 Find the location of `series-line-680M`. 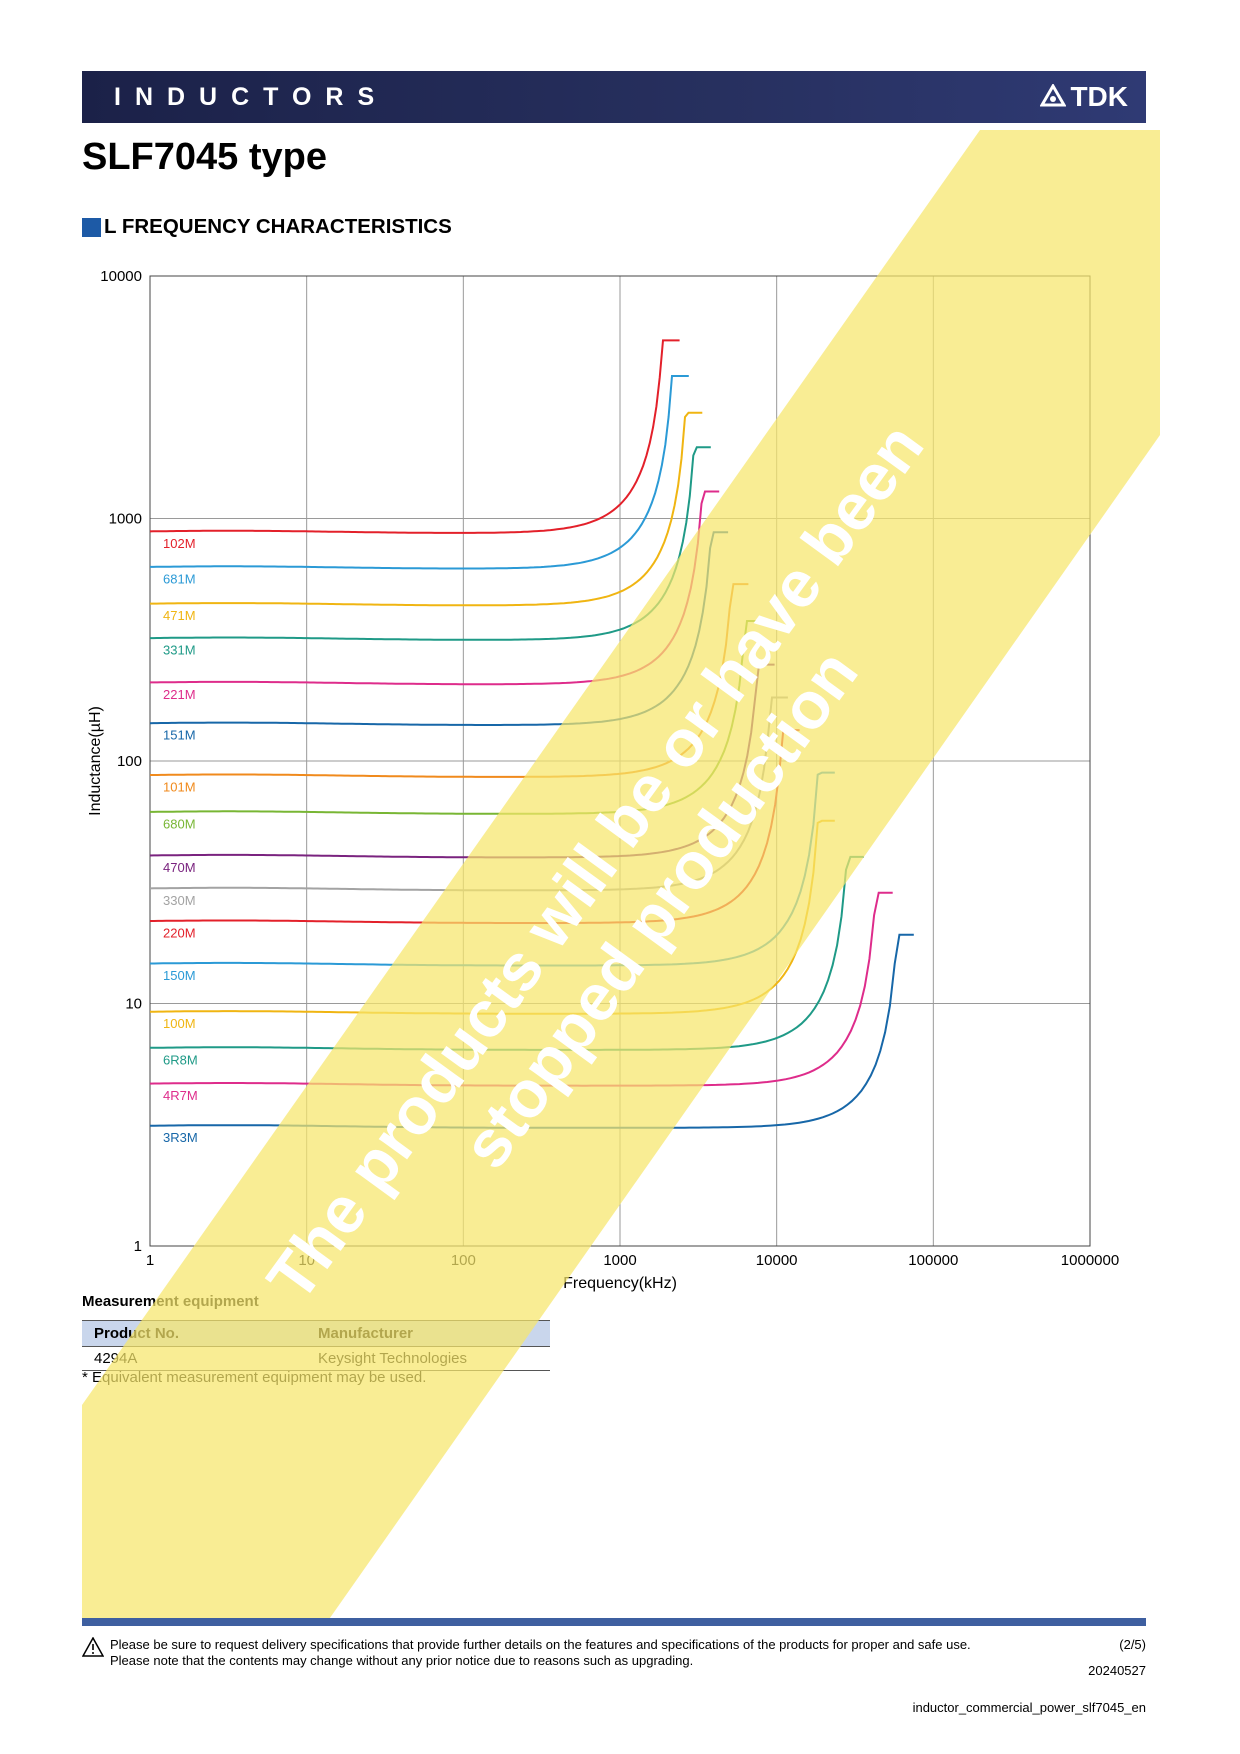

series-line-680M is located at coordinates (456, 717).